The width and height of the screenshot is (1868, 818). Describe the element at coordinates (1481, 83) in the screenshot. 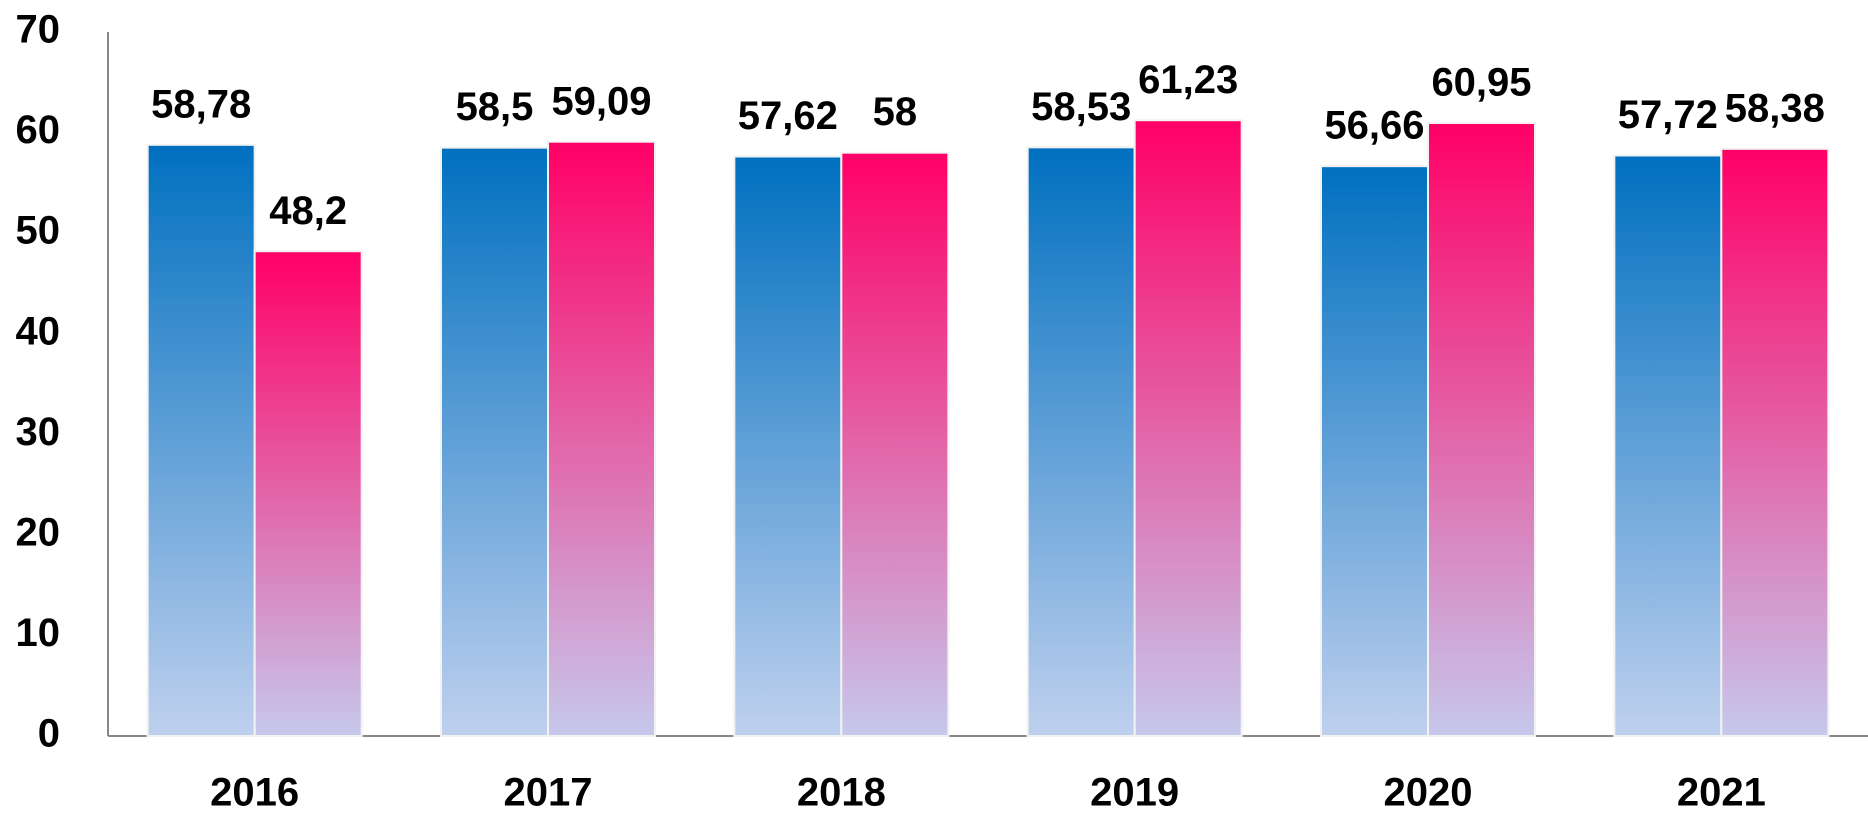

I see `value-label: 60,95` at that location.